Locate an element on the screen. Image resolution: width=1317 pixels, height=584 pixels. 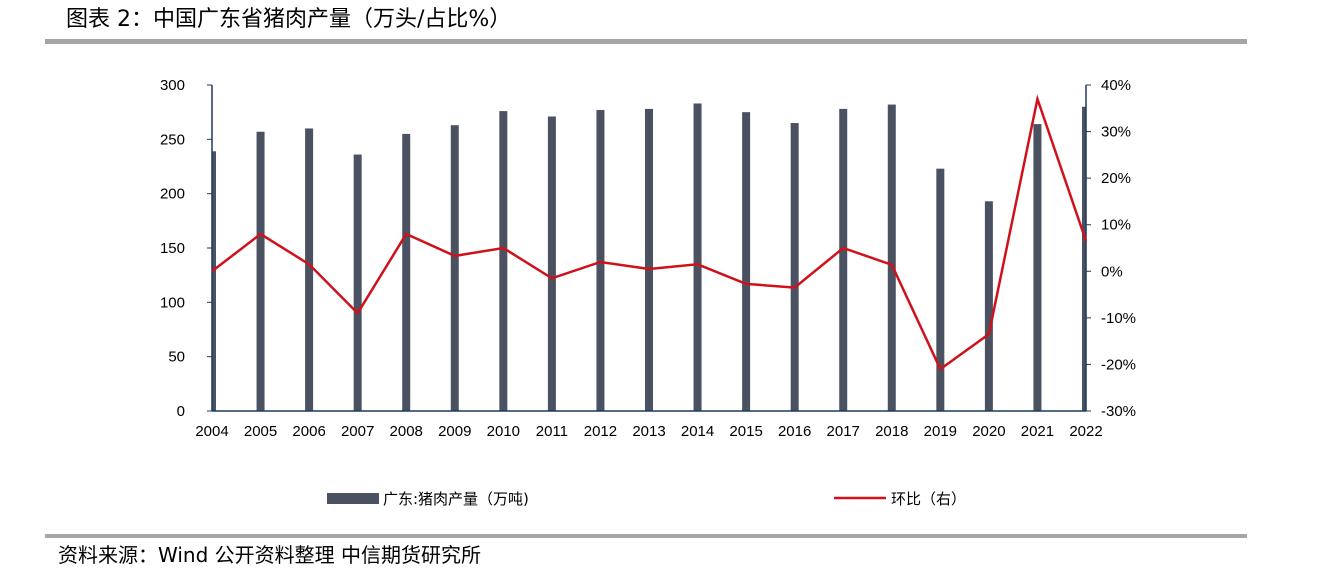
x-tick-label: 2011 is located at coordinates (552, 431).